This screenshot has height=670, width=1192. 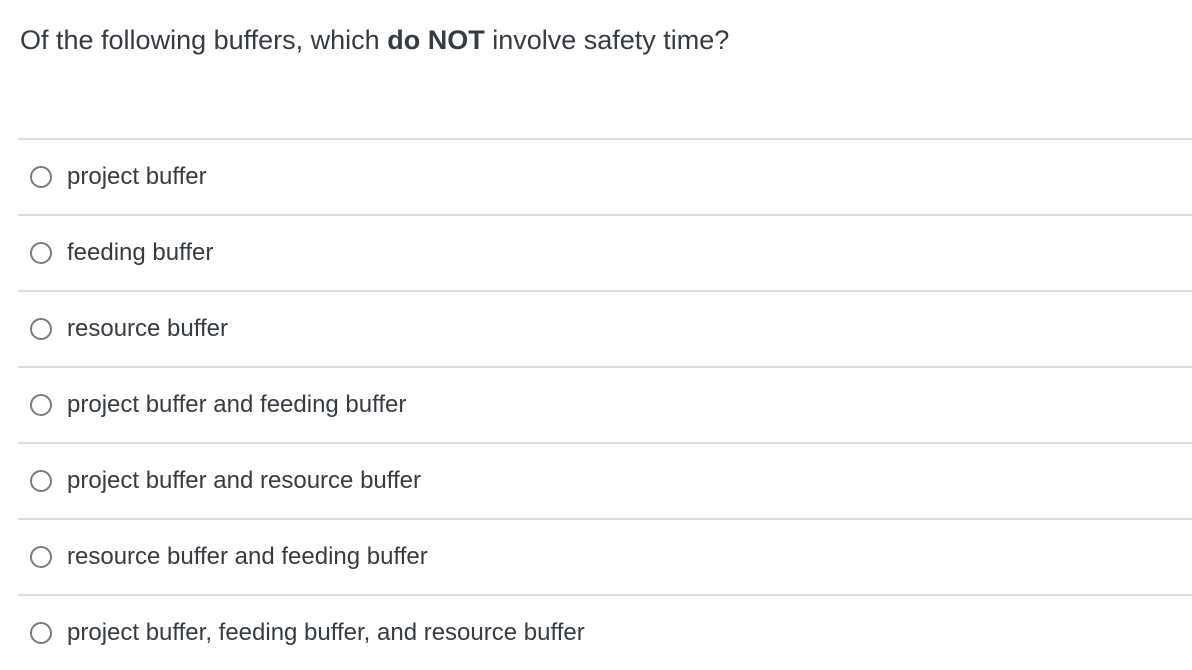 I want to click on answer-option: project buffer, so click(x=605, y=176).